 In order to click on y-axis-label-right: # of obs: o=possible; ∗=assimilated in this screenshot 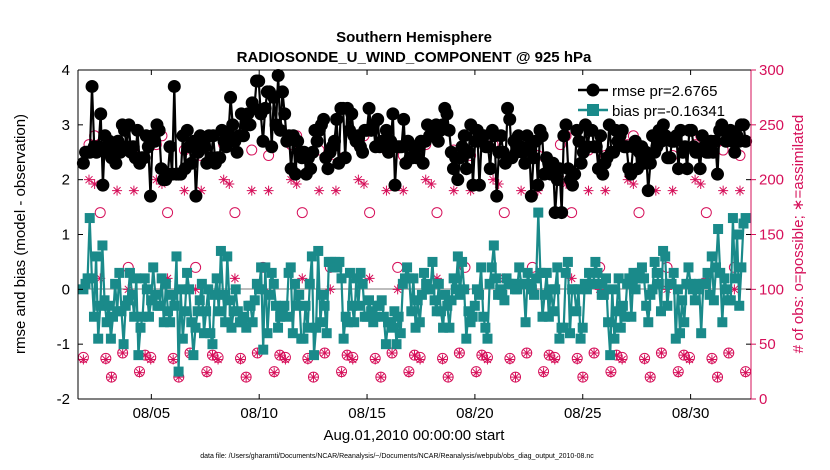, I will do `click(798, 234)`.